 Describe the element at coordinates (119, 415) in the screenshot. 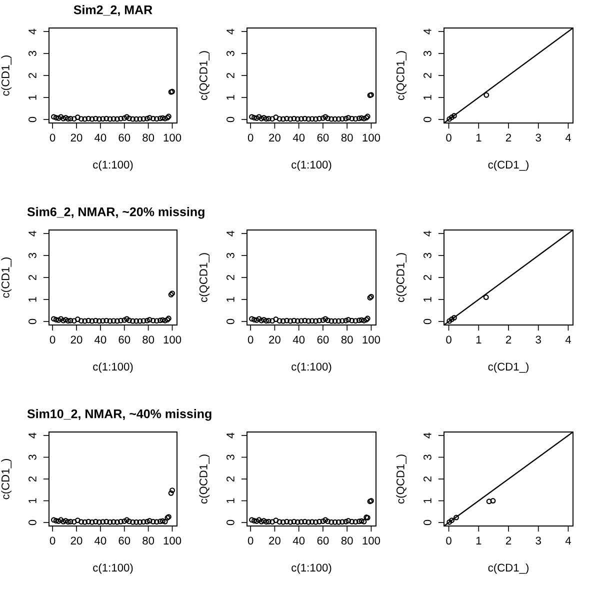

I see `chart-title: Sim10_2, NMAR, ~40% missing` at that location.